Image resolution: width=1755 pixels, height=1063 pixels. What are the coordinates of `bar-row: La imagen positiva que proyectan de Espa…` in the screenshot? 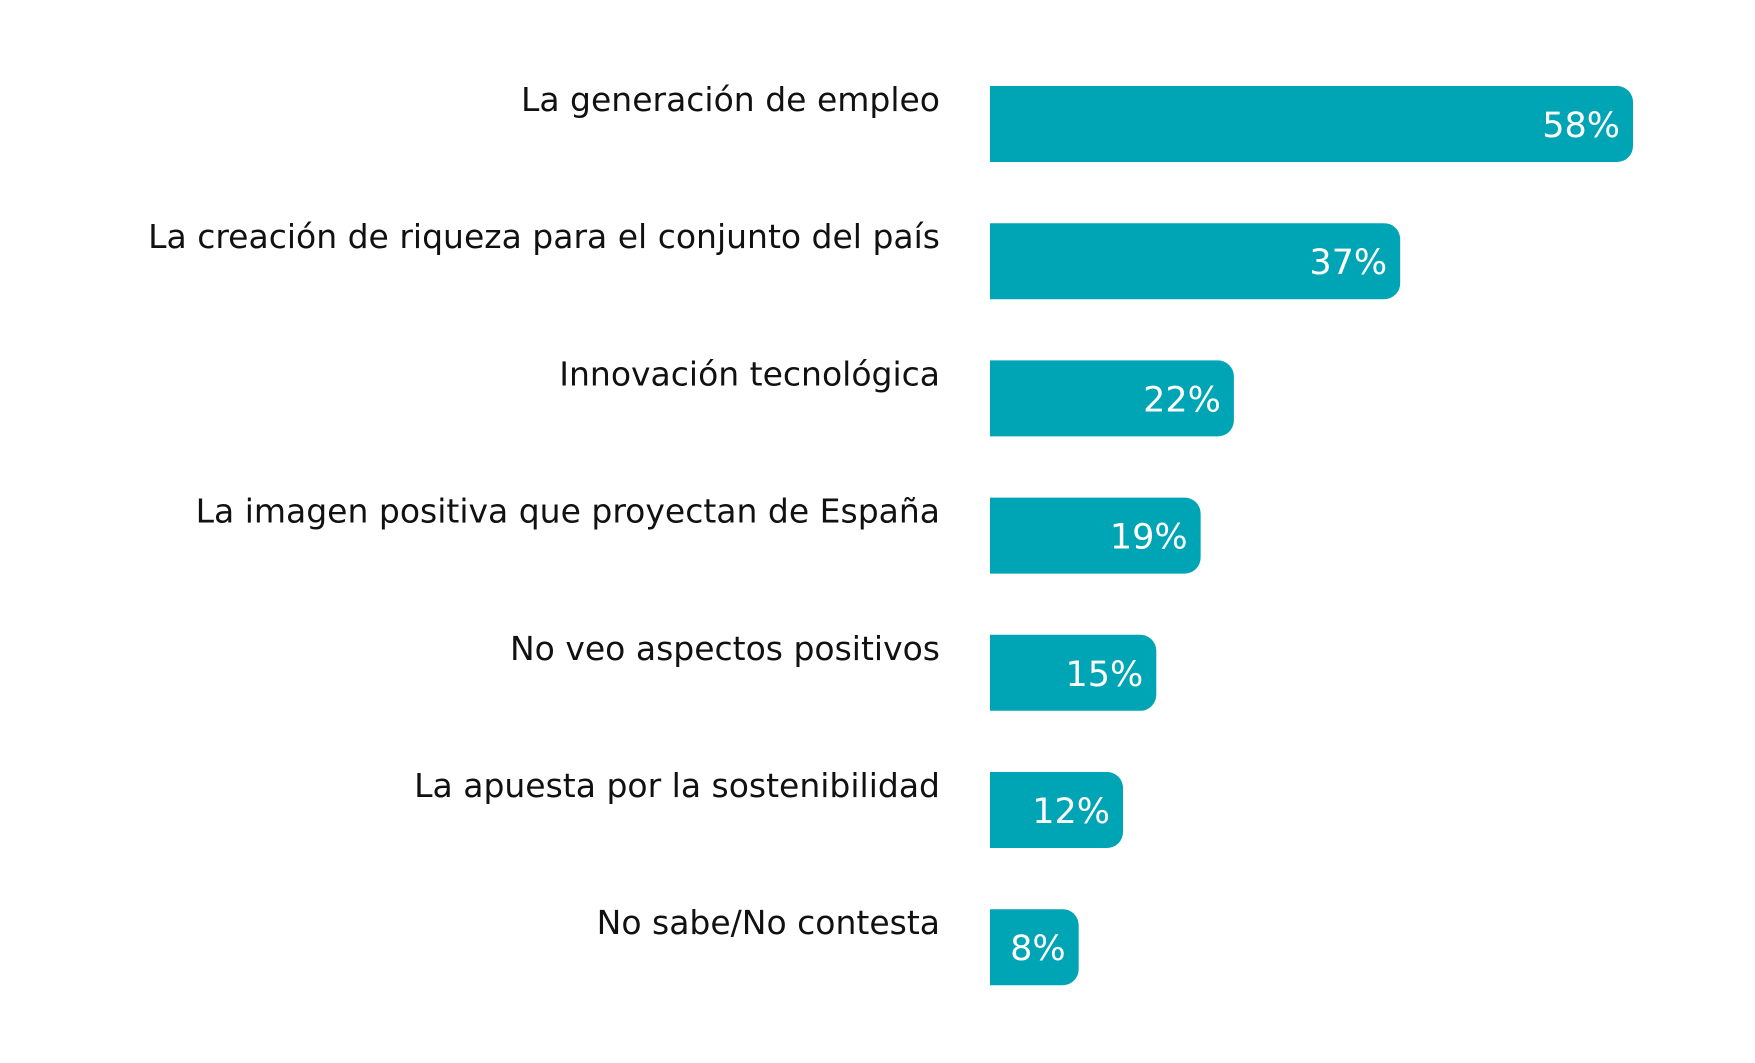 It's located at (698, 533).